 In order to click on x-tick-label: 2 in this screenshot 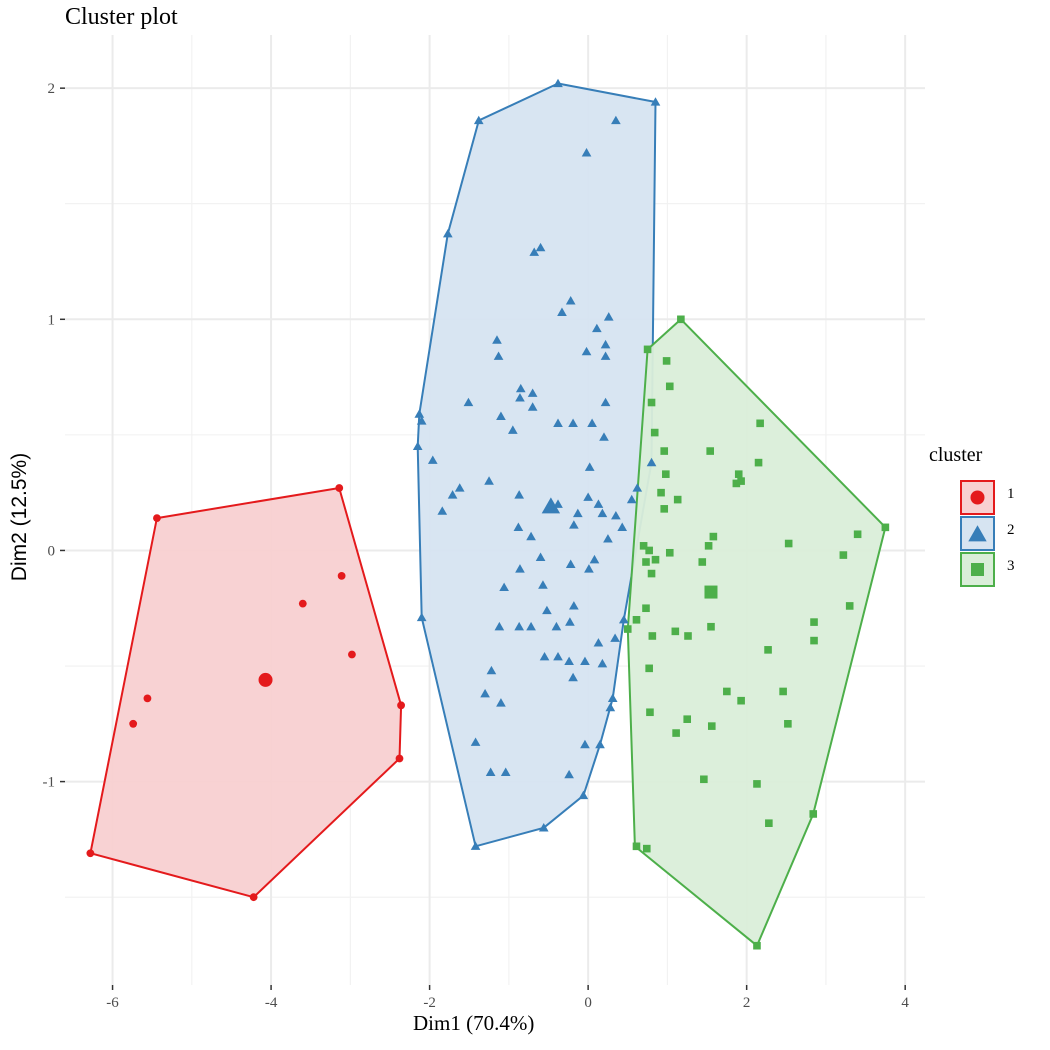, I will do `click(747, 1003)`.